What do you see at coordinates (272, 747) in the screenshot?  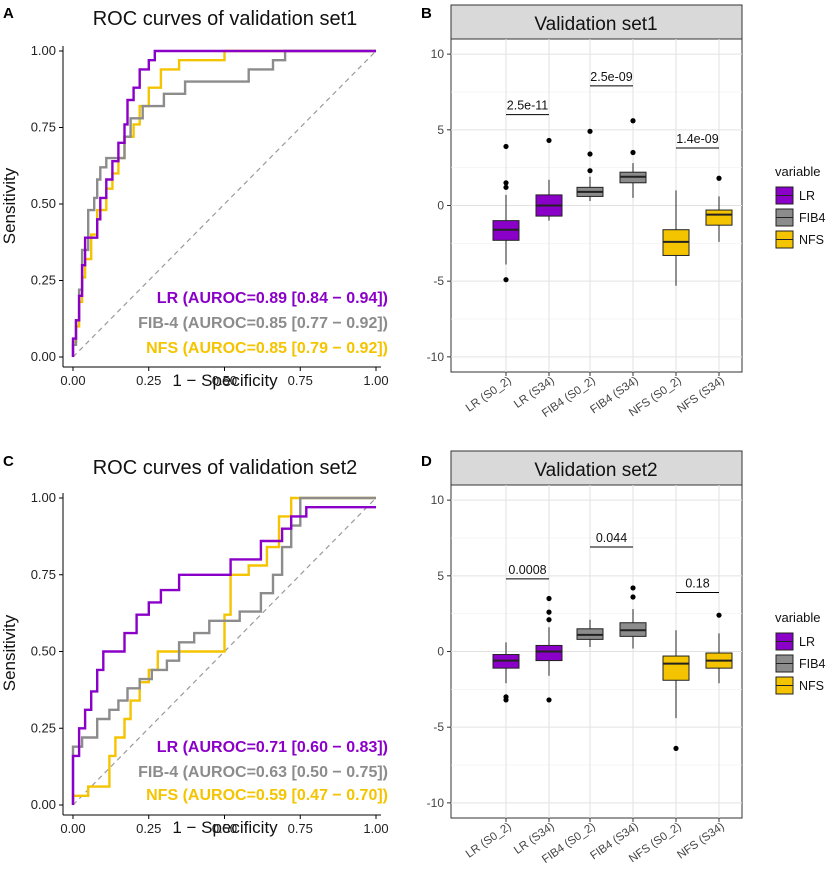 I see `roc2-auroc-label-lr: LR (AUROC=0.71 [0.60 − 0.83])` at bounding box center [272, 747].